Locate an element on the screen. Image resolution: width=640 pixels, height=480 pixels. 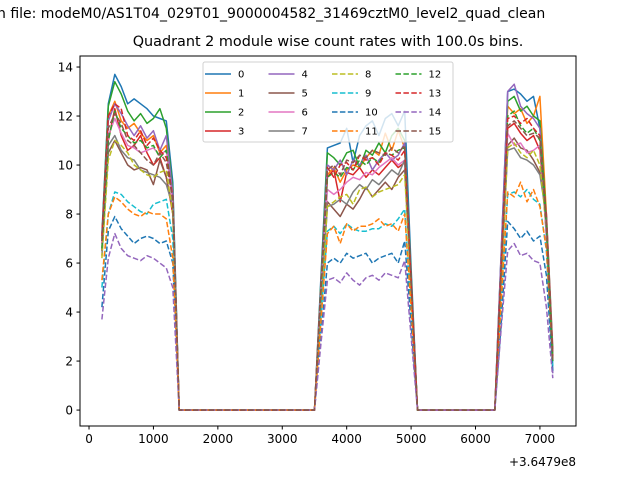
legend-label: 1 is located at coordinates (241, 94).